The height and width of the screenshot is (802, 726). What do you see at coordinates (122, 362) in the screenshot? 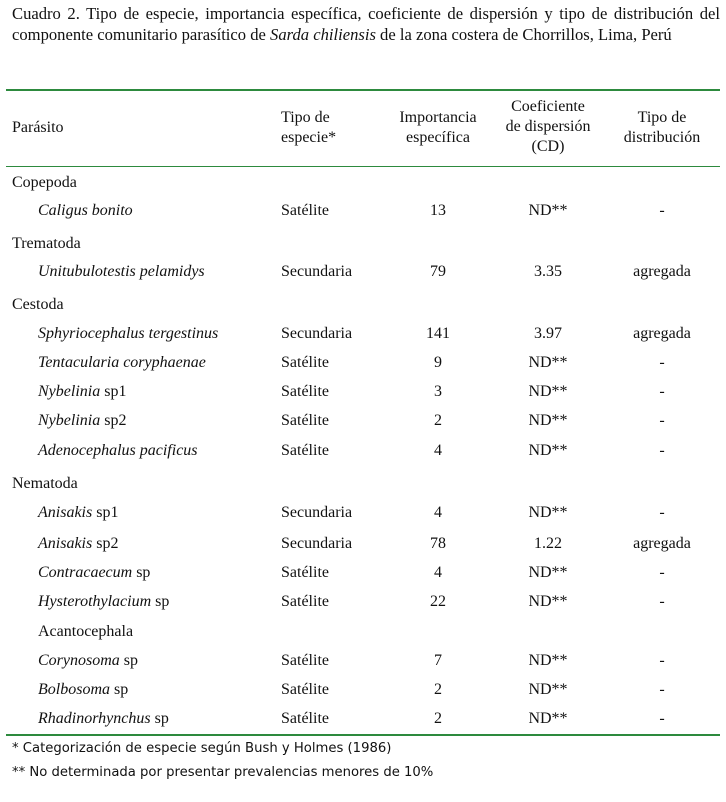
I see `parasite-genus: Tentacularia coryphaenae` at bounding box center [122, 362].